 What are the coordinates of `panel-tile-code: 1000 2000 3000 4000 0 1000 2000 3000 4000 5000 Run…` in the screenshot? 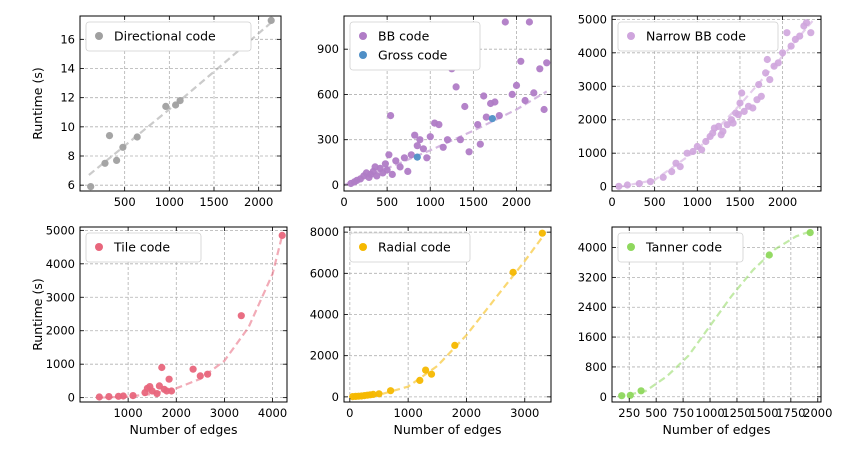 It's located at (159, 330).